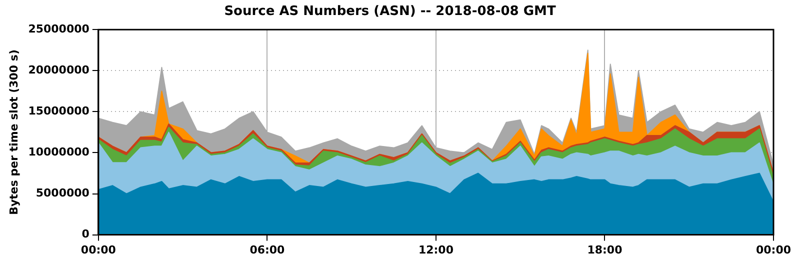 The height and width of the screenshot is (260, 794). What do you see at coordinates (436, 249) in the screenshot?
I see `x-tick-label: 12:00` at bounding box center [436, 249].